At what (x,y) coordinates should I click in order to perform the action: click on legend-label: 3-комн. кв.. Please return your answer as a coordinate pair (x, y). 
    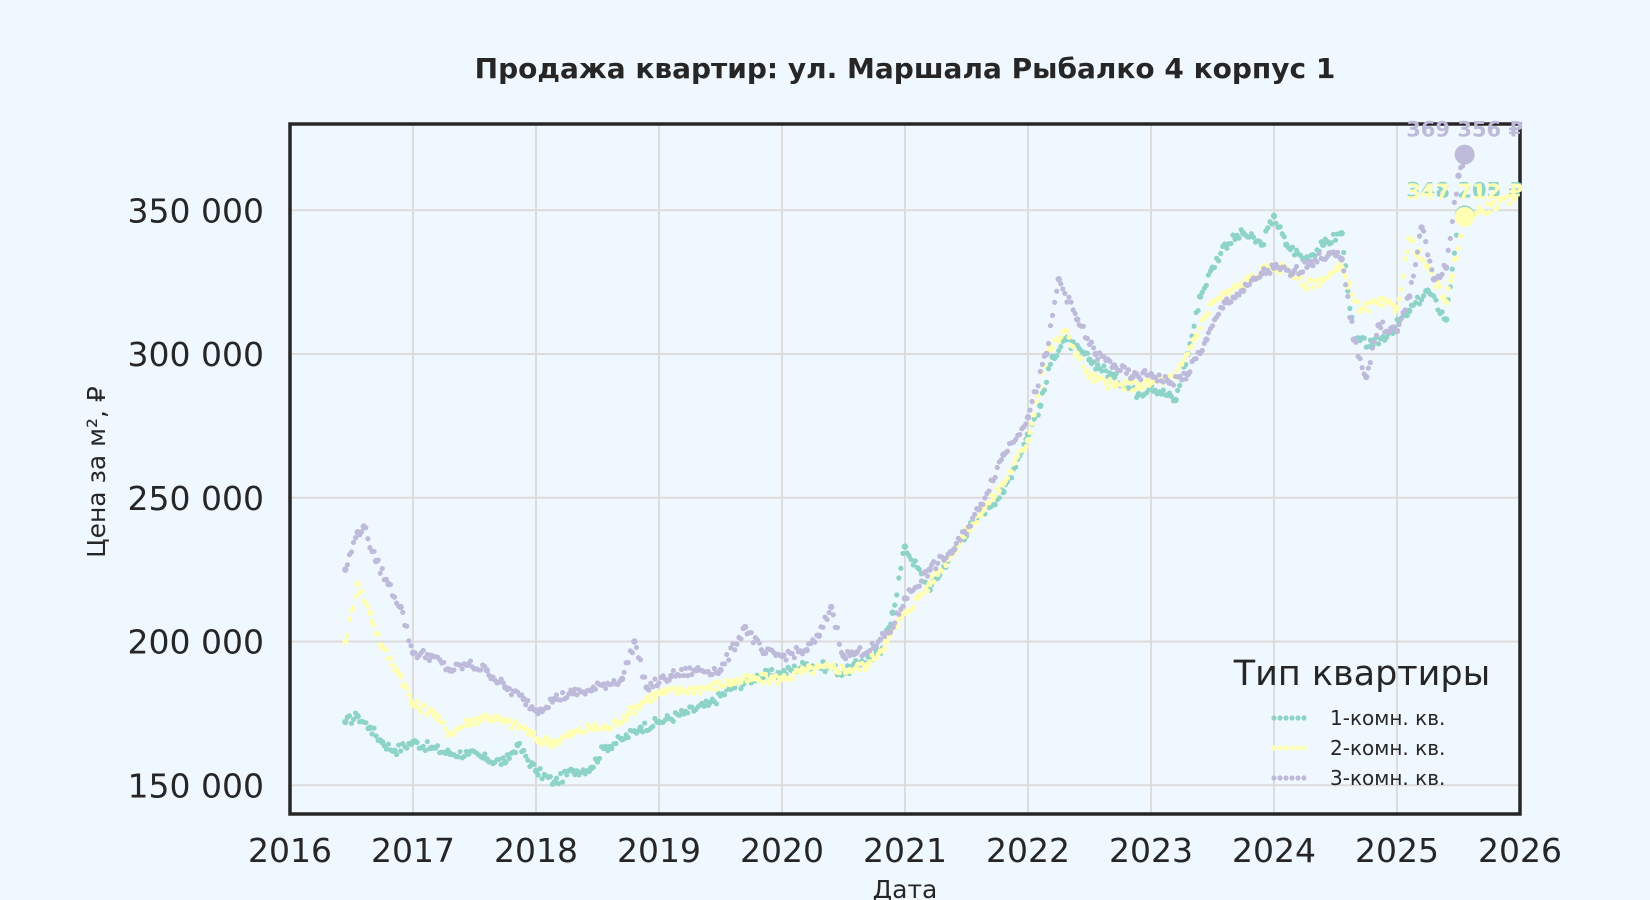
    Looking at the image, I should click on (1387, 778).